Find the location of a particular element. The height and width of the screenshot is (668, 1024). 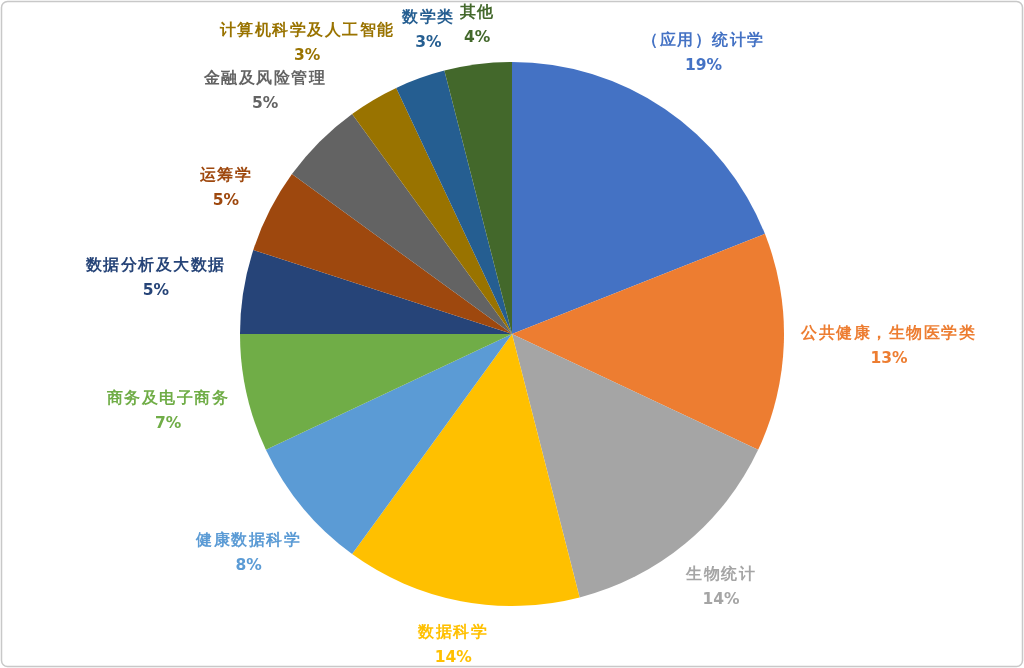

slice-label: 数据分析及大数据 is located at coordinates (155, 265).